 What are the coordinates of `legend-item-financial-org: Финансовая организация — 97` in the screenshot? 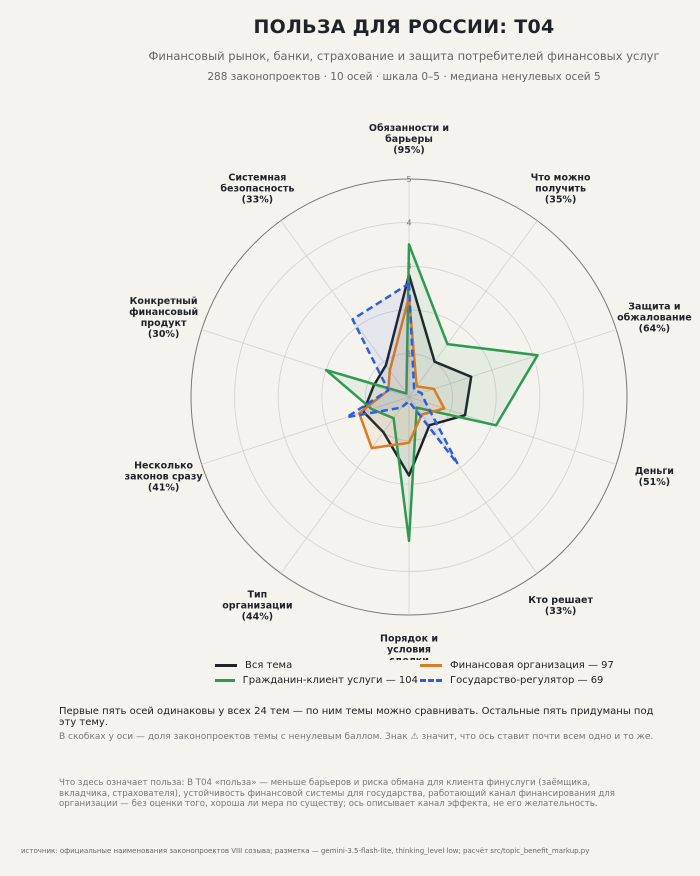 It's located at (525, 665).